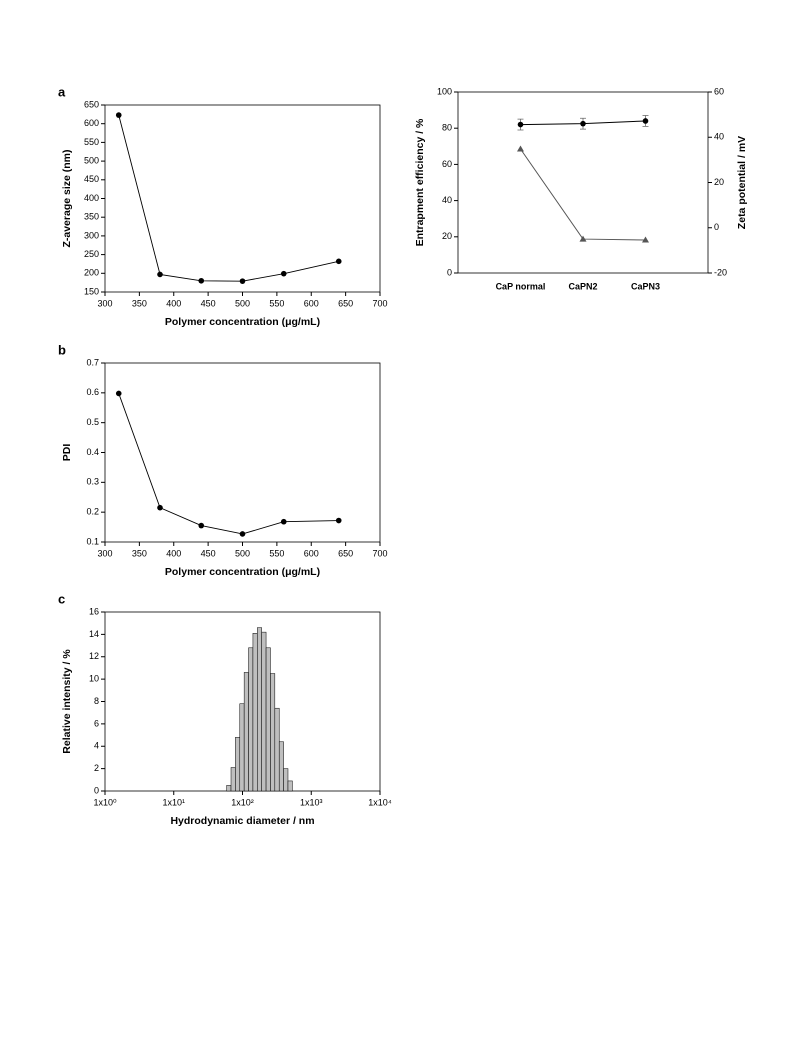 This screenshot has height=1062, width=793. I want to click on y-tick-label: 0.7, so click(92, 362).